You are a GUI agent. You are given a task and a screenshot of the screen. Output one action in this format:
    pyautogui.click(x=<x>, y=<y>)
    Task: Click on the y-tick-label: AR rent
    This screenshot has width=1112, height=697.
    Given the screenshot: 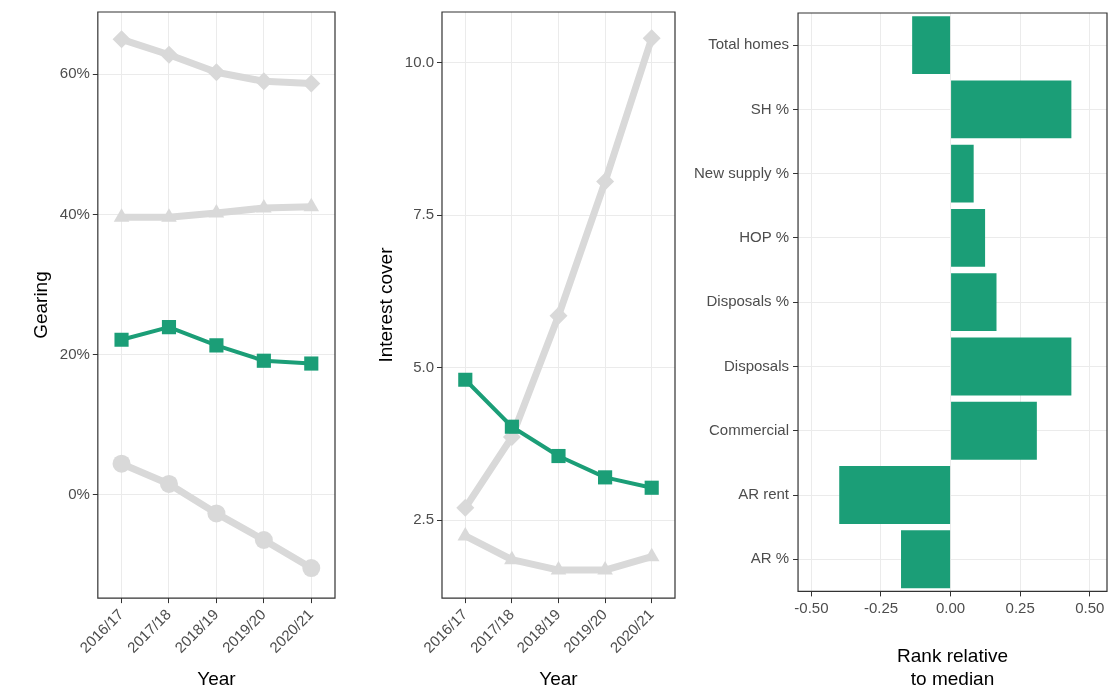 What is the action you would take?
    pyautogui.click(x=764, y=494)
    